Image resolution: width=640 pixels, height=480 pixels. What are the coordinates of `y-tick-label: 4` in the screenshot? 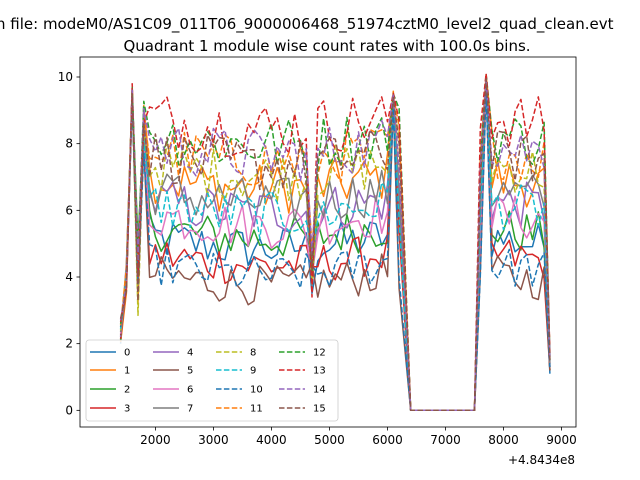 It's located at (69, 277).